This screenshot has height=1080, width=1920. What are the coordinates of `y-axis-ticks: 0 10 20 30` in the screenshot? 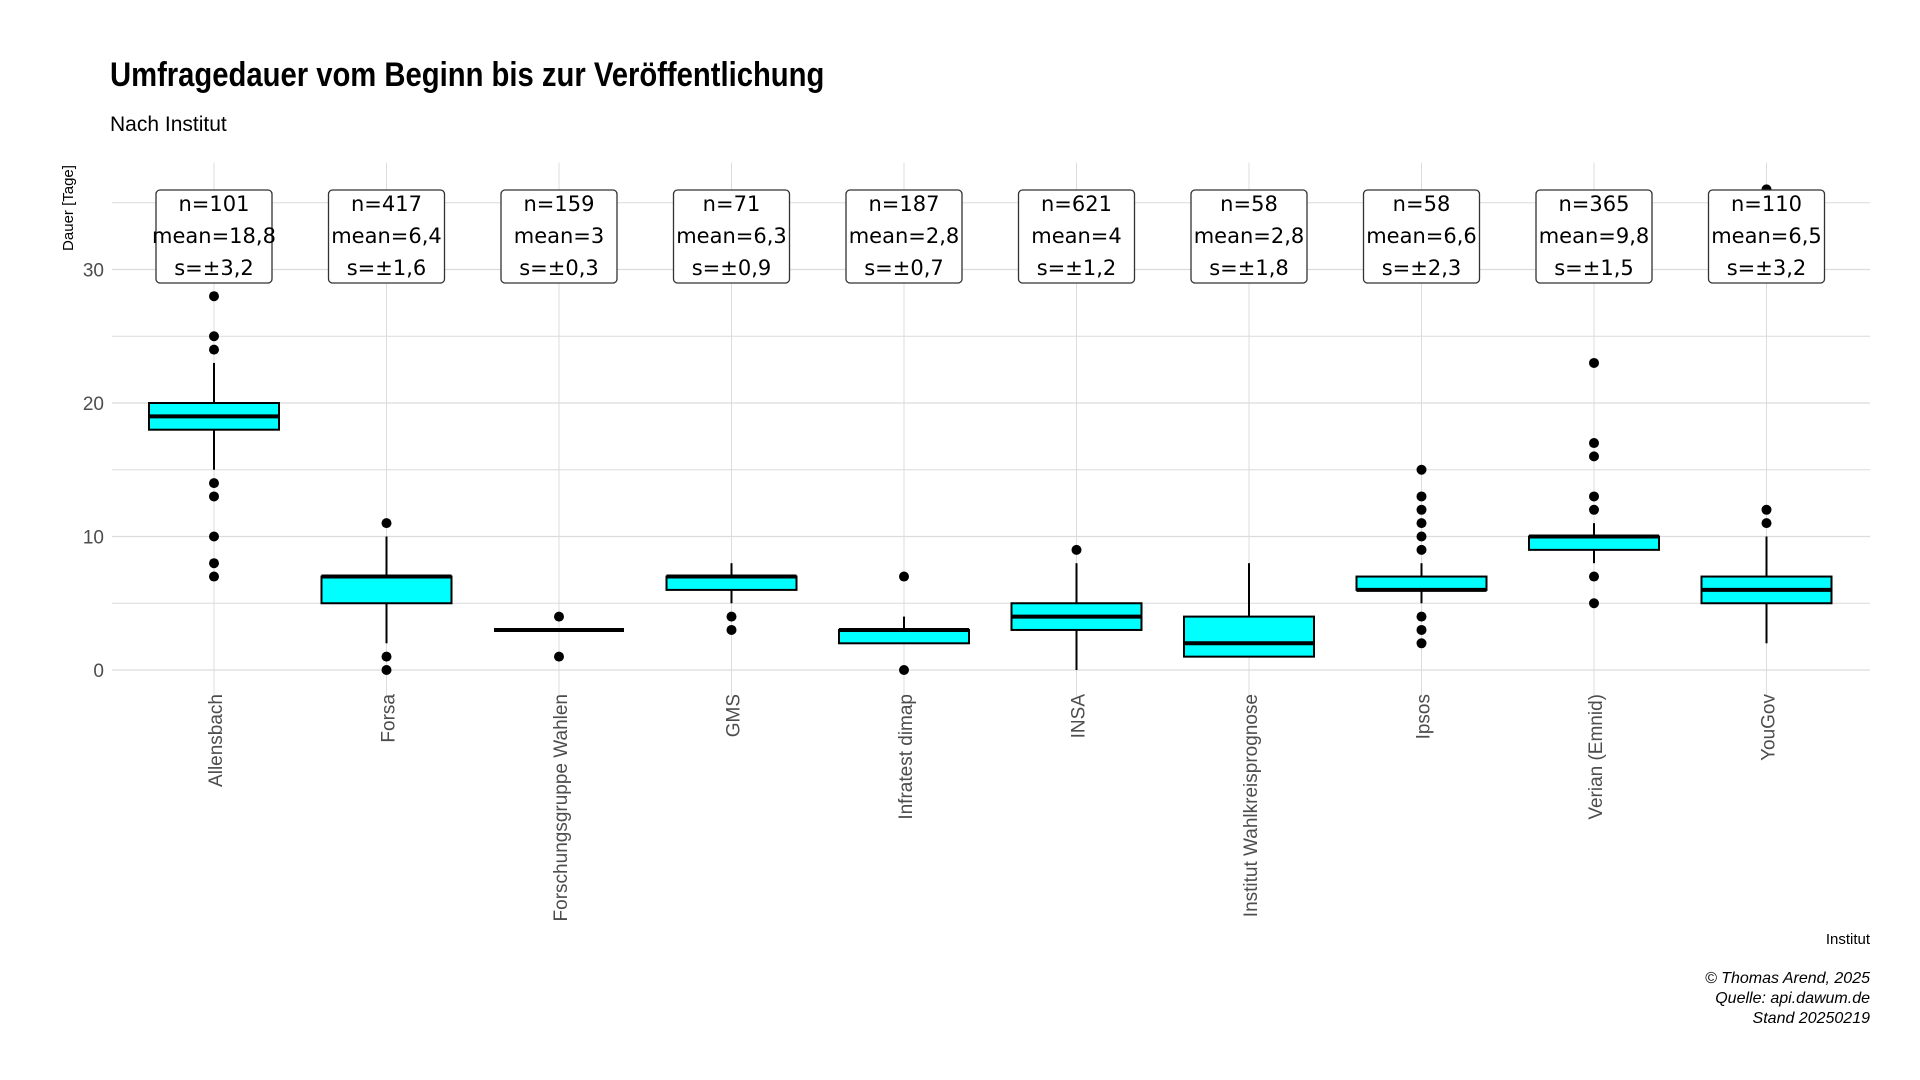 It's located at (93, 472).